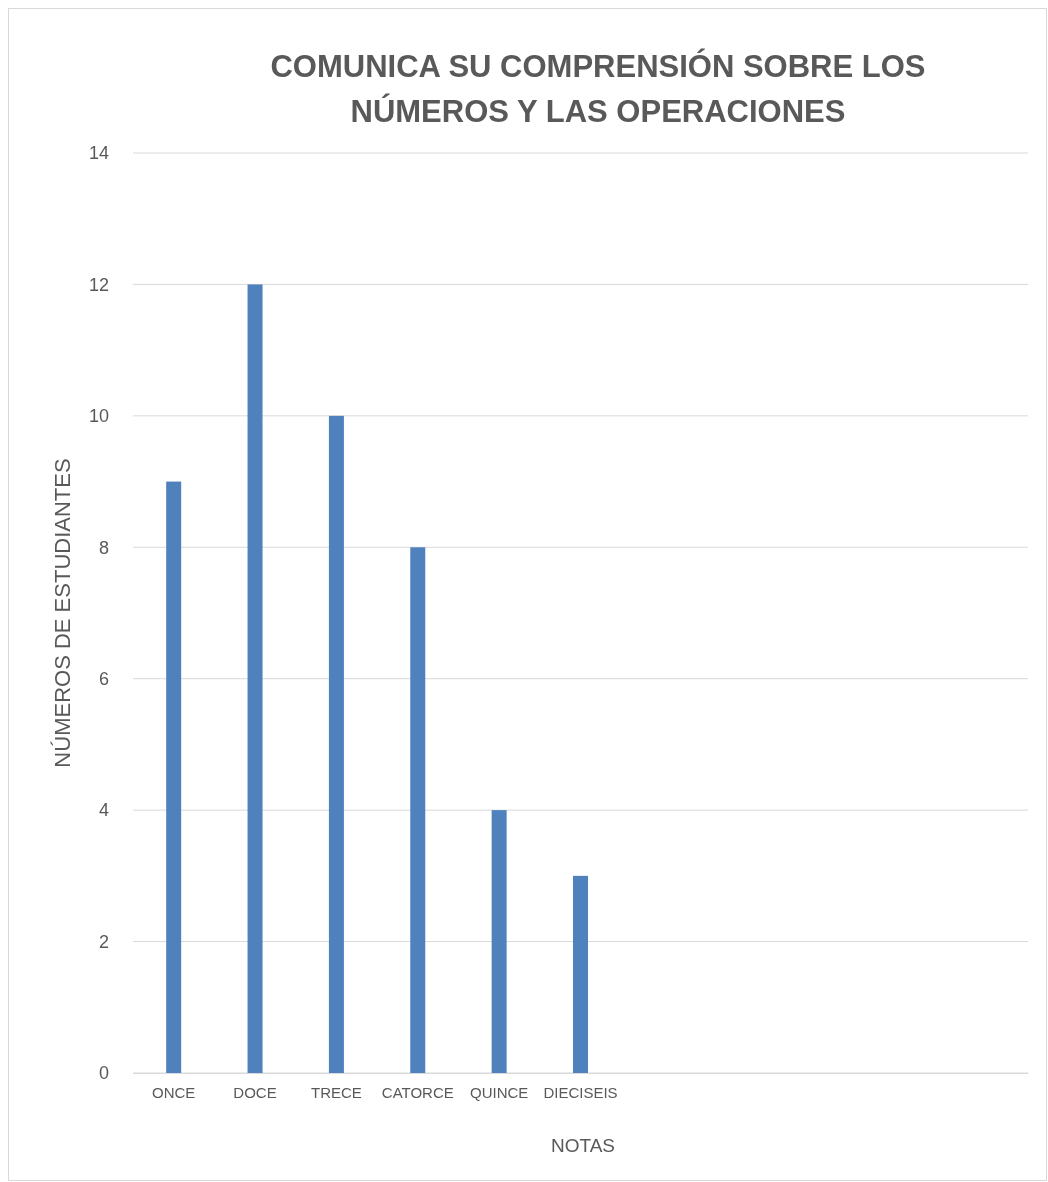 The image size is (1048, 1182). I want to click on x-tick-label: DOCE, so click(255, 1092).